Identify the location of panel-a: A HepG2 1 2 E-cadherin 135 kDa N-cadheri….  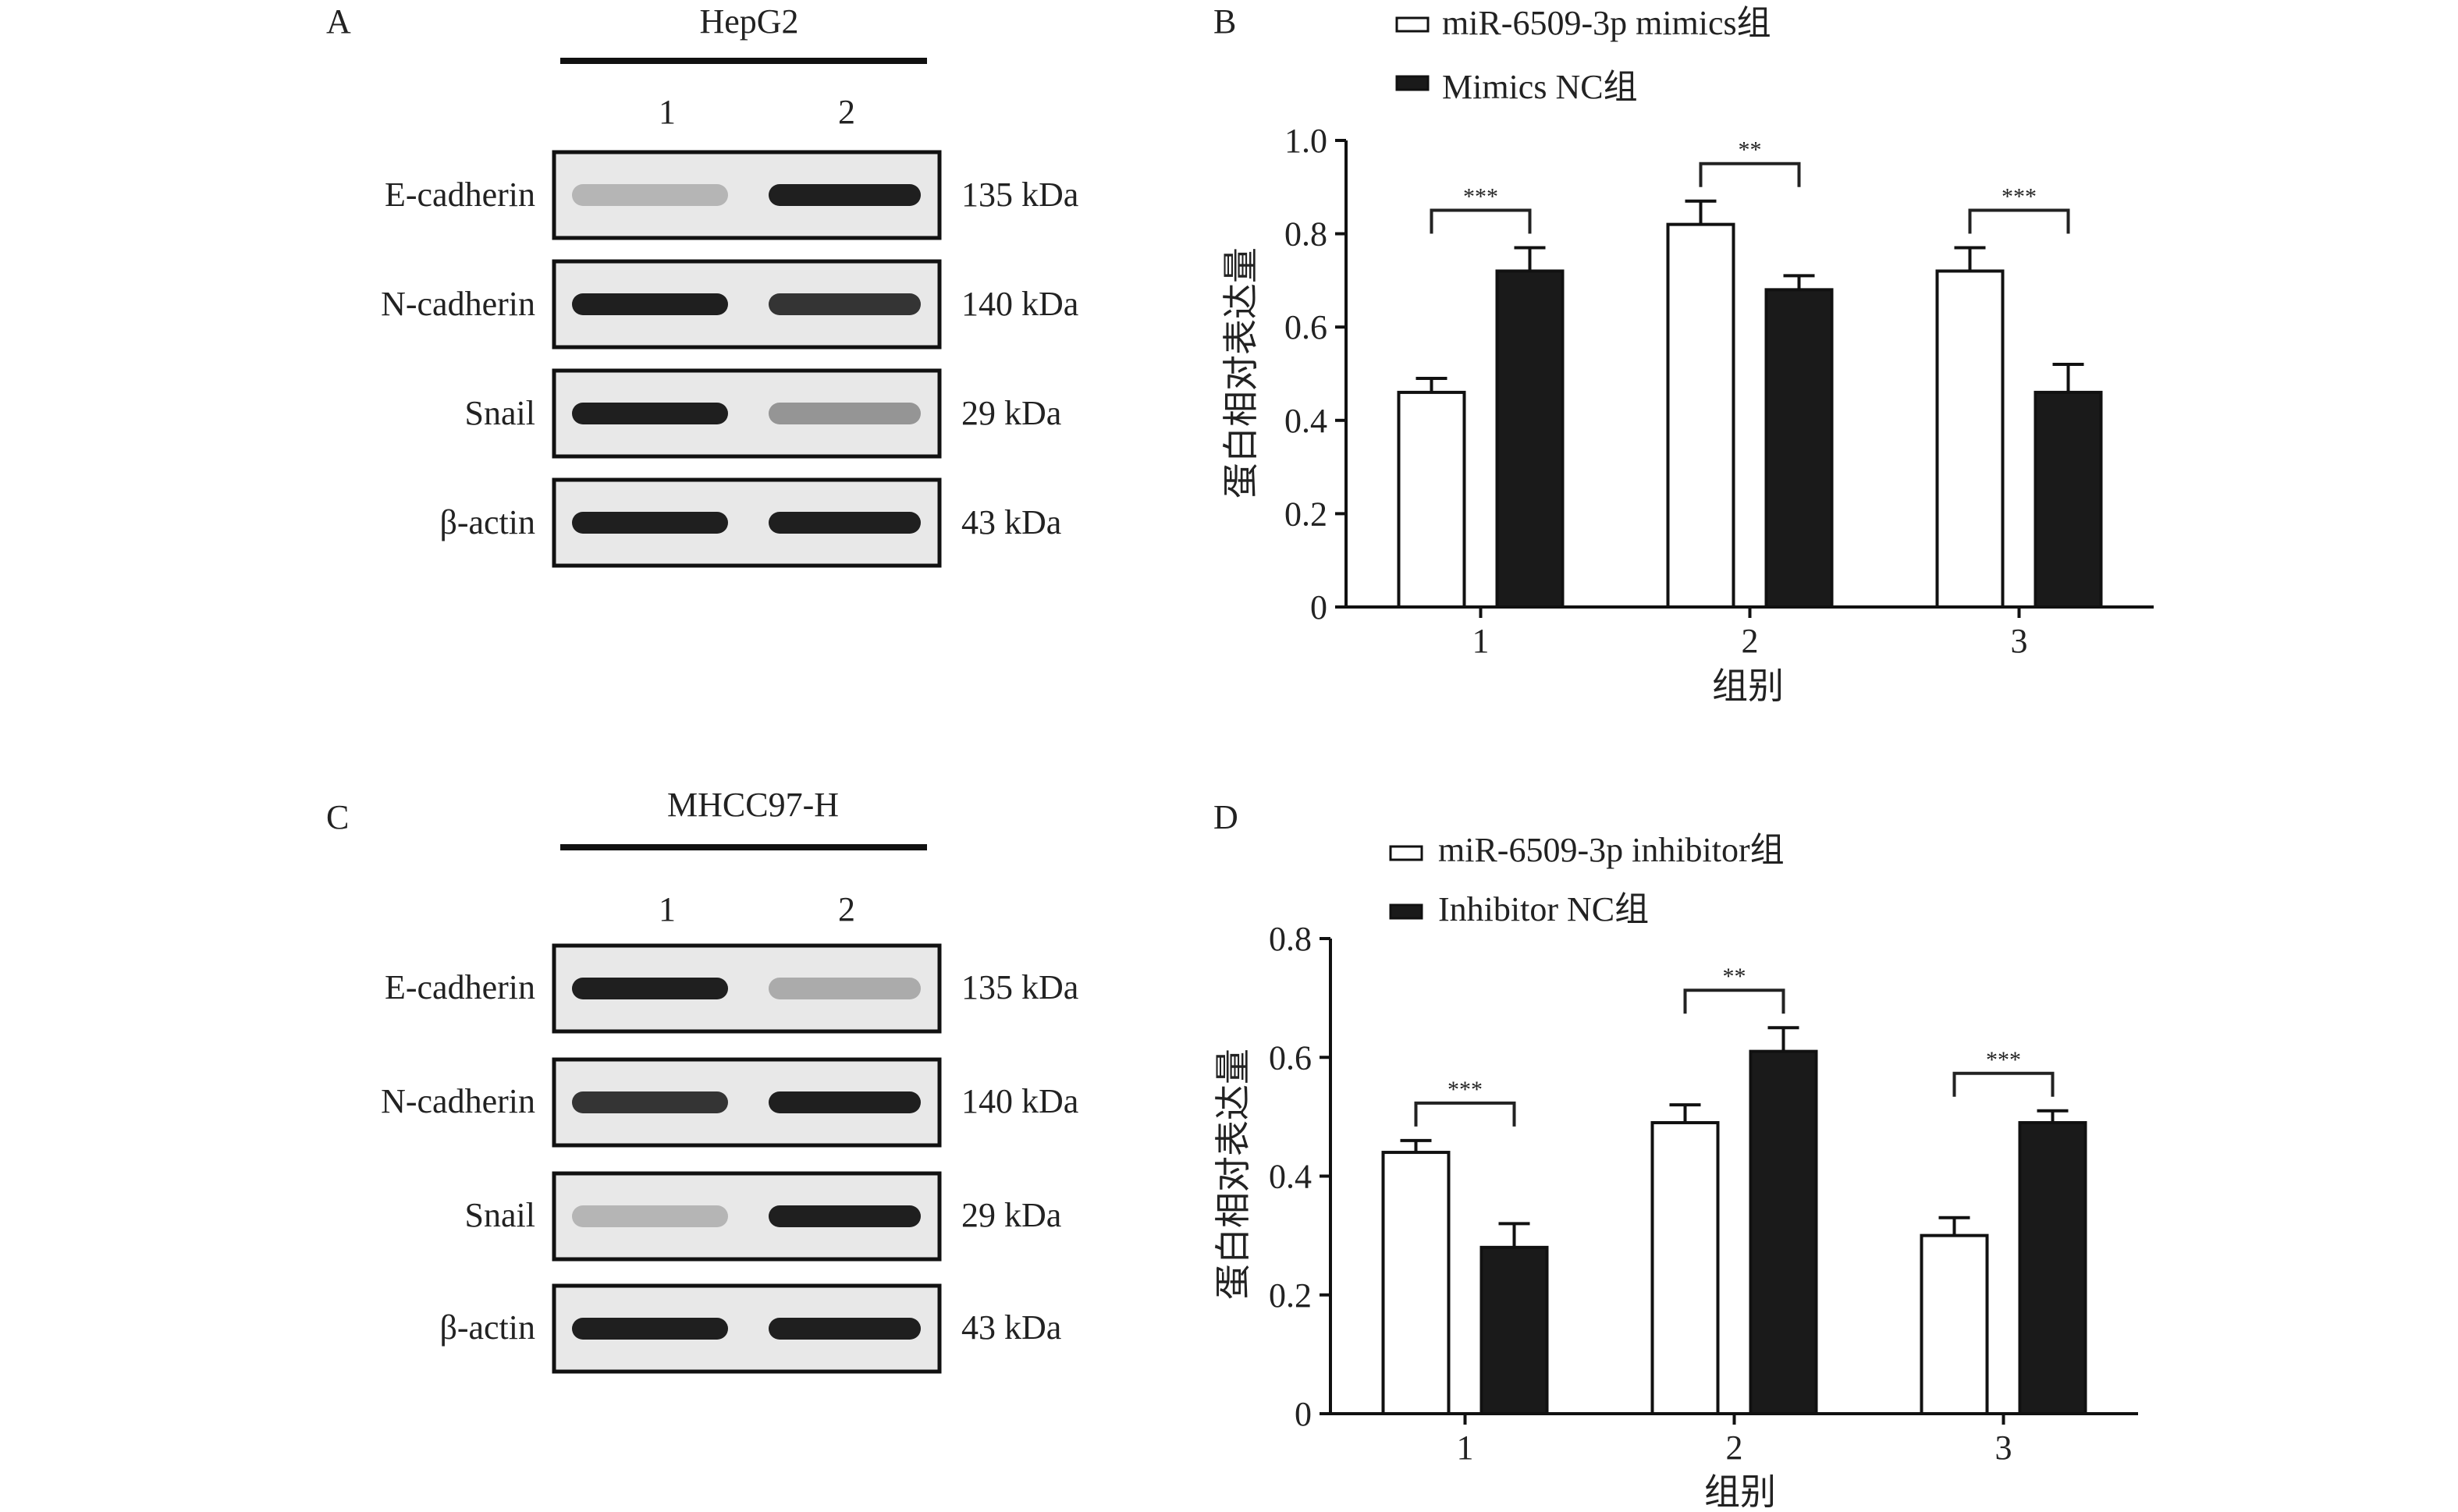
(702, 285).